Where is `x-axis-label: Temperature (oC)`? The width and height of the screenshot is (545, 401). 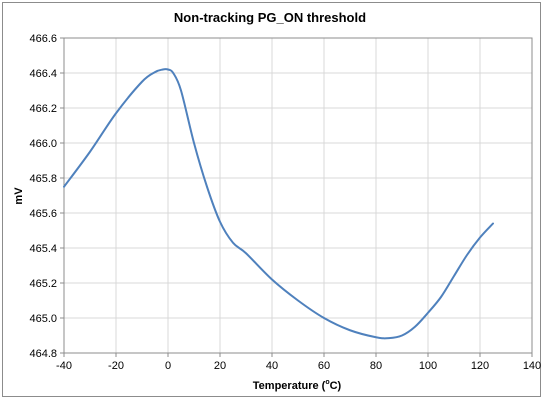
x-axis-label: Temperature (oC) is located at coordinates (297, 385).